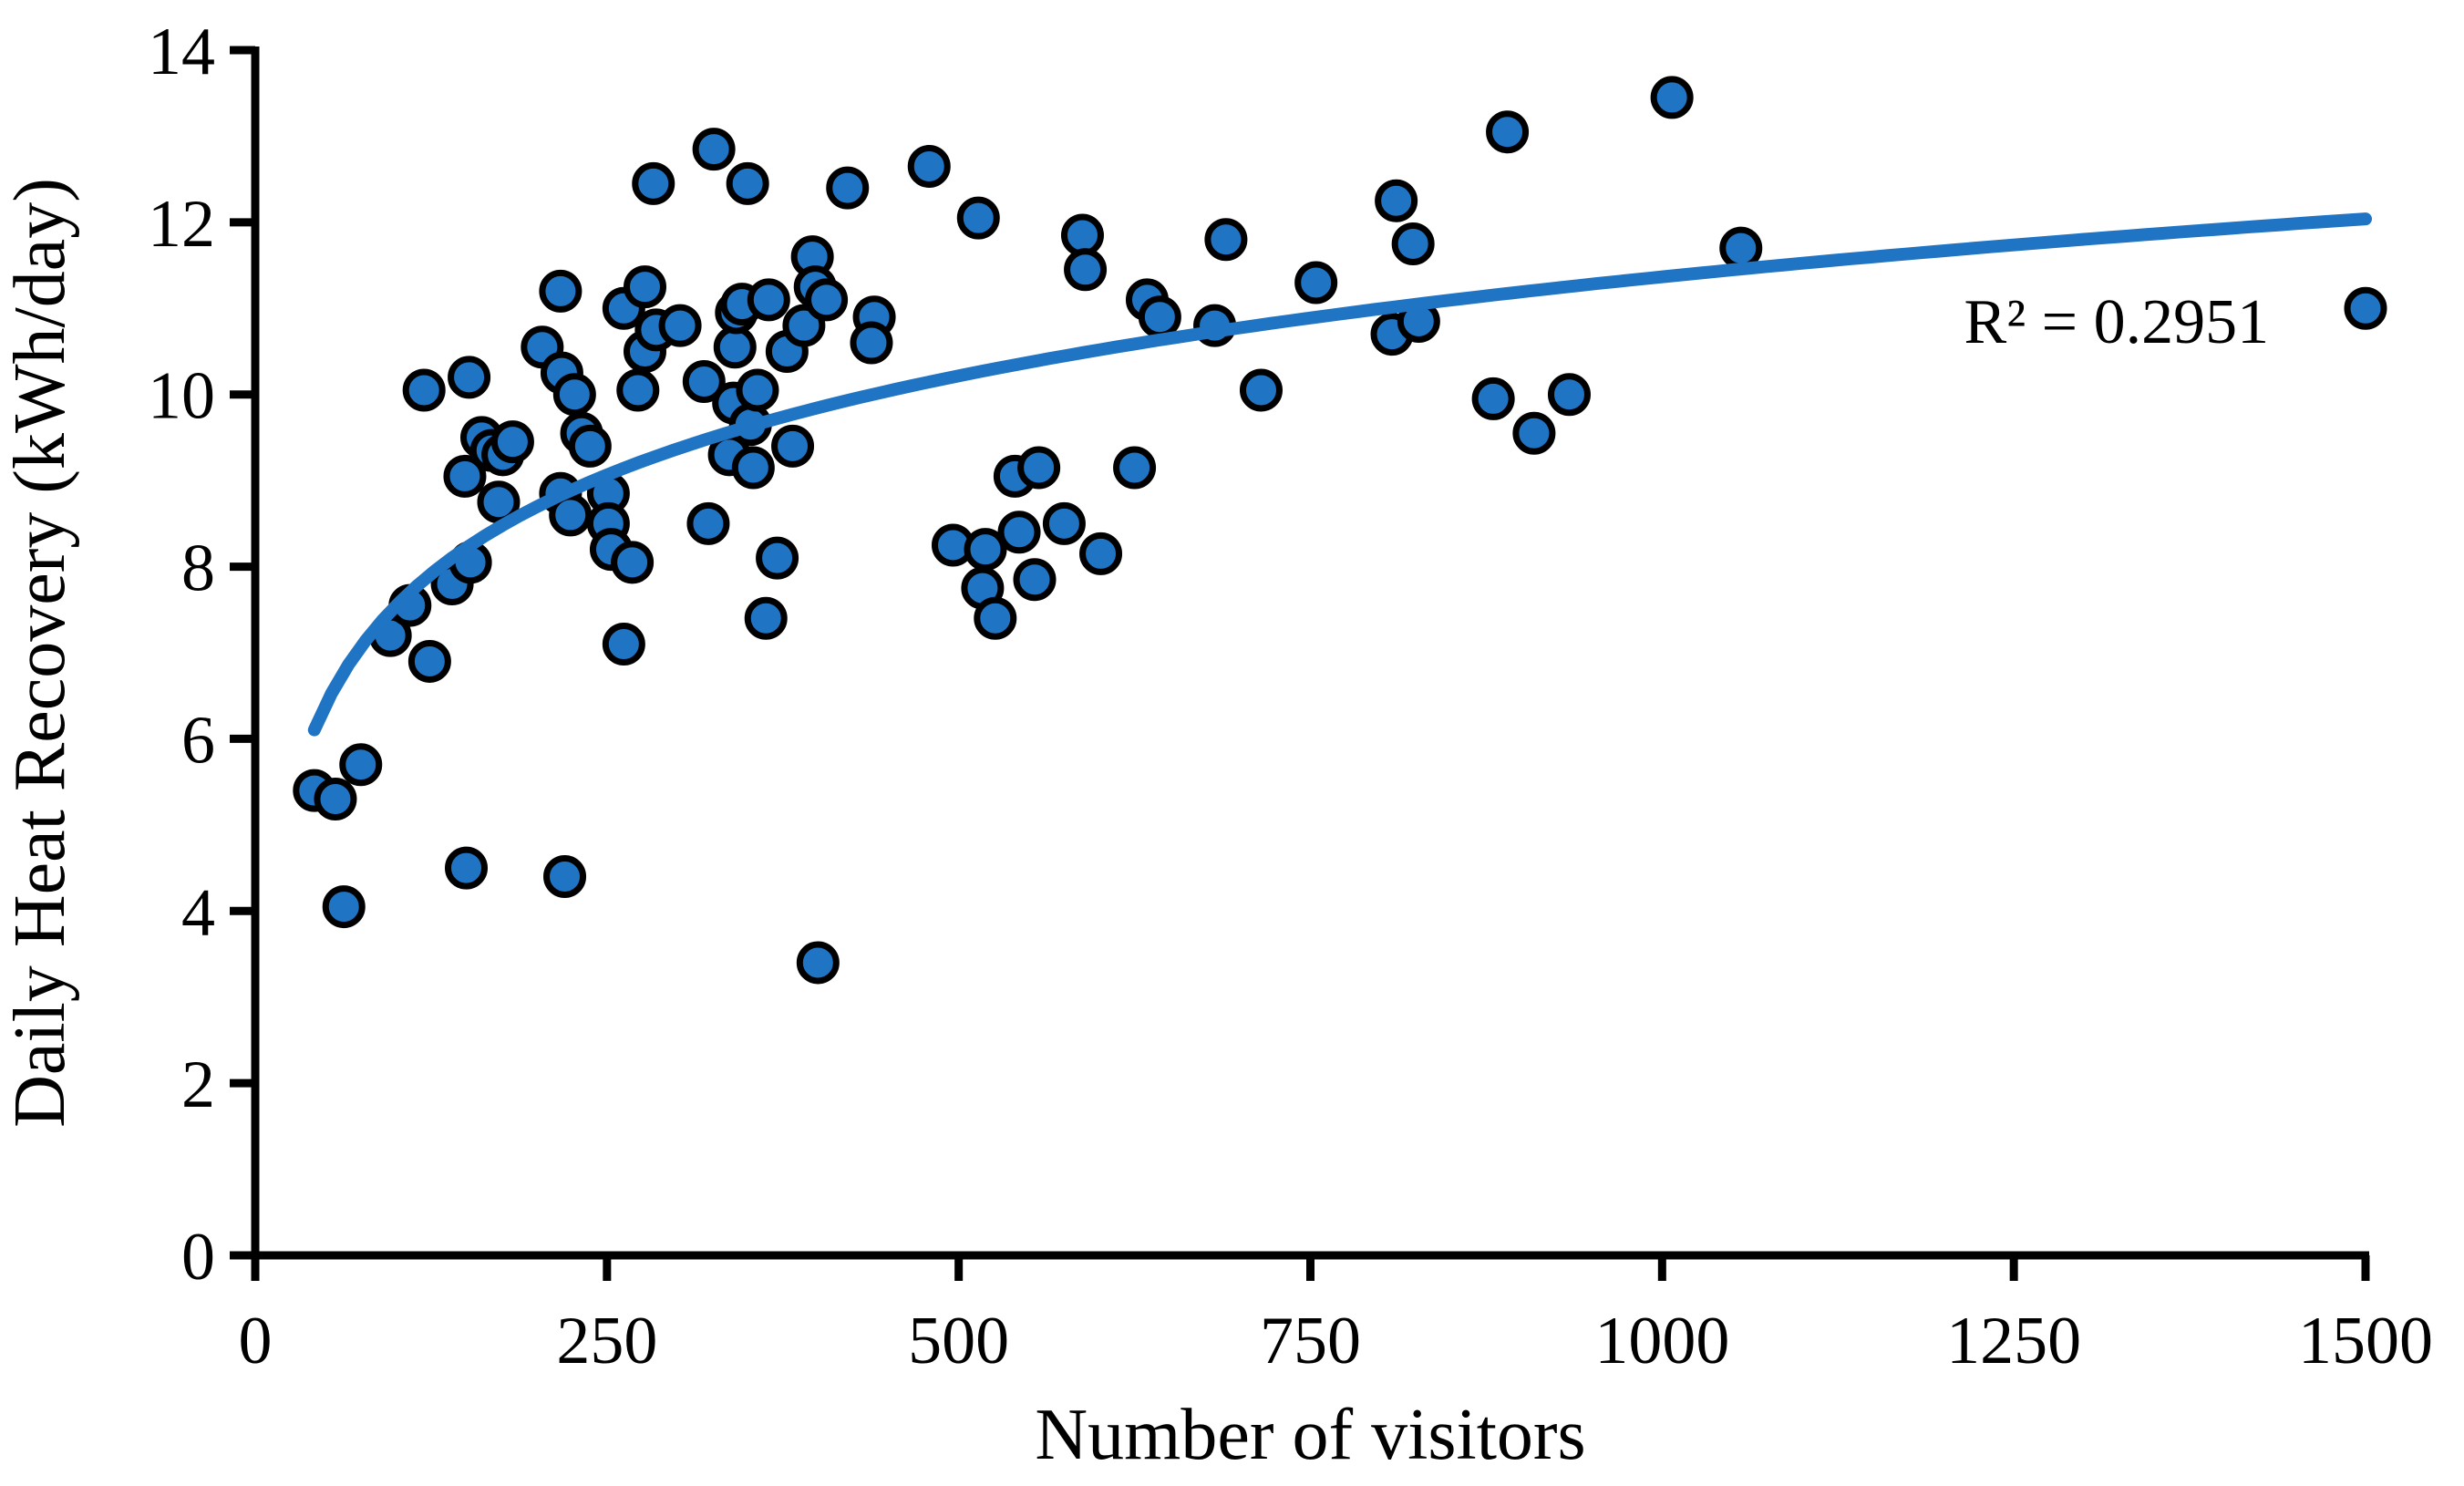 Image resolution: width=2464 pixels, height=1486 pixels. I want to click on x-tick-label: 1250, so click(2014, 1341).